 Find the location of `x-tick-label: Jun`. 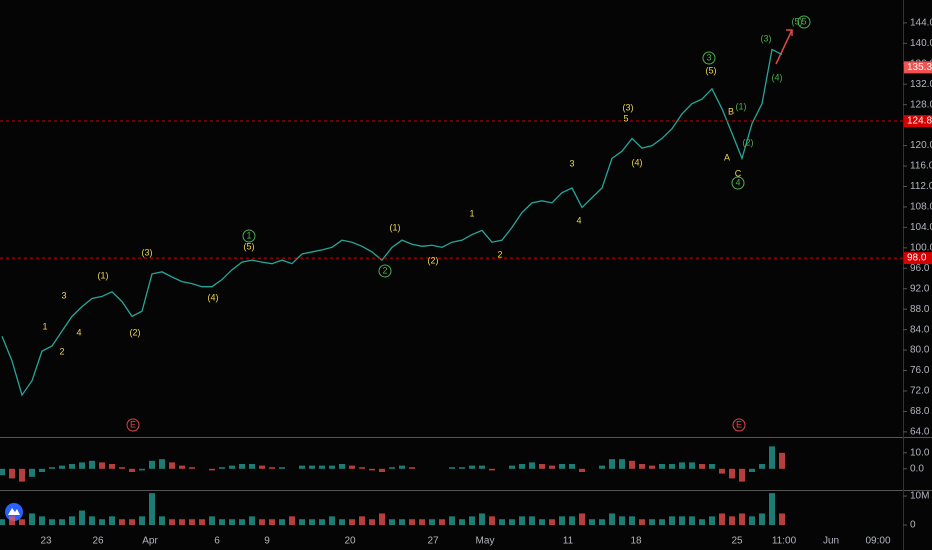

x-tick-label: Jun is located at coordinates (831, 541).